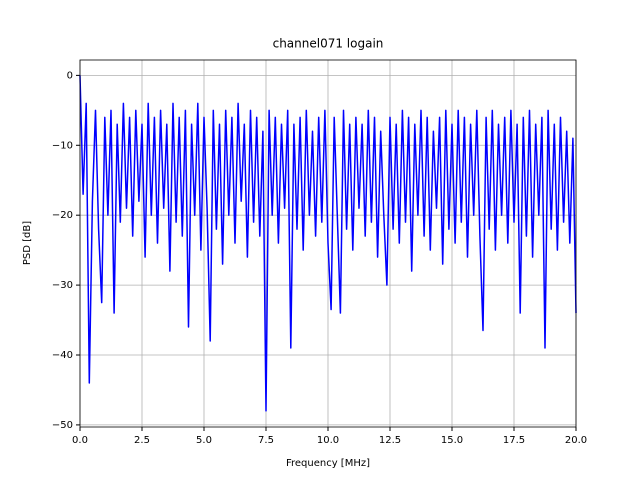 The width and height of the screenshot is (640, 484). What do you see at coordinates (514, 440) in the screenshot?
I see `x-tick-label: 17.5` at bounding box center [514, 440].